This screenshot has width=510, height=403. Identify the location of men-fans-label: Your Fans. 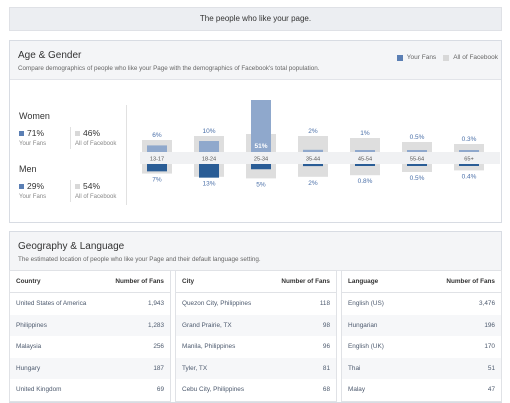
(33, 197).